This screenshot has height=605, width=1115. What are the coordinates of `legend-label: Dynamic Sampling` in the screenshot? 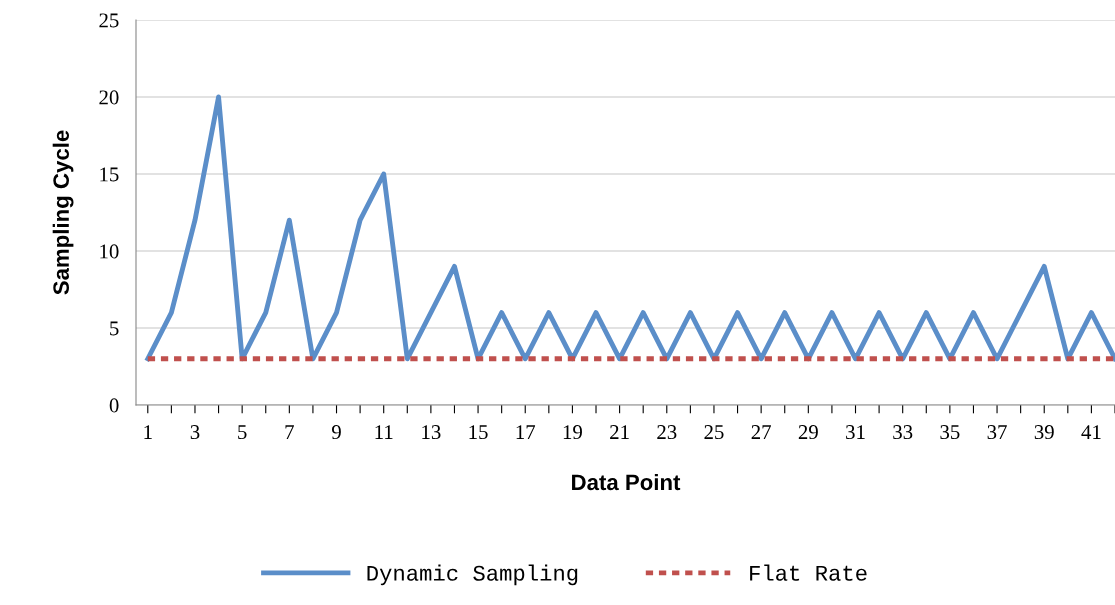 It's located at (472, 575).